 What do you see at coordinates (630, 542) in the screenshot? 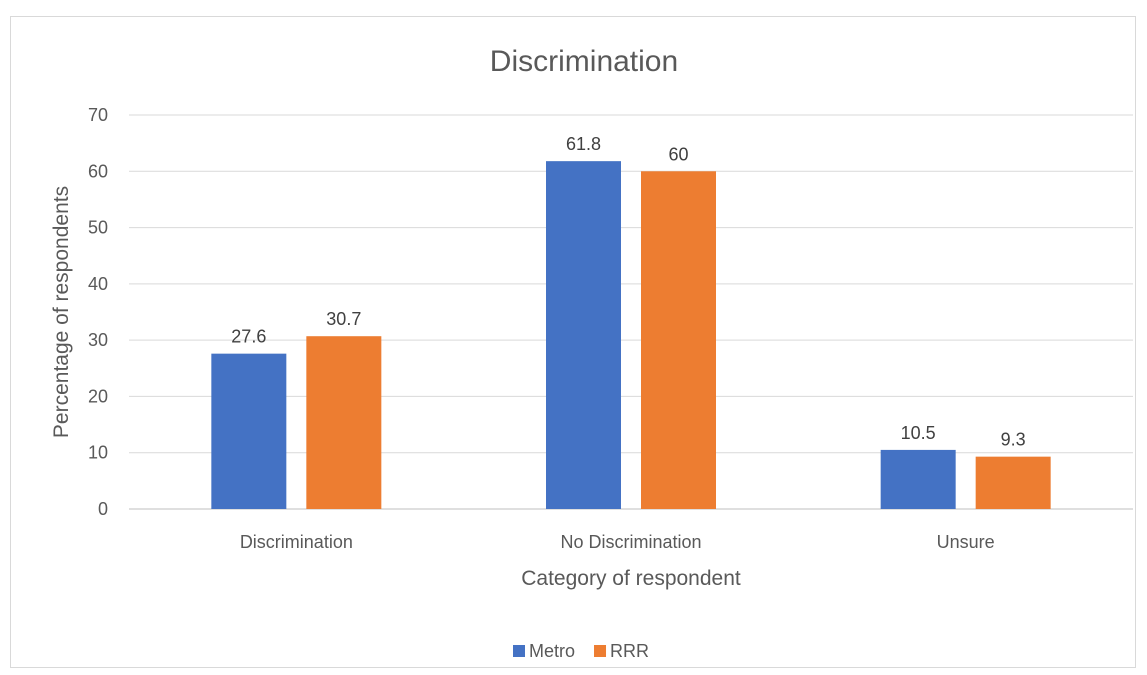
I see `x-tick-label: No Discrimination` at bounding box center [630, 542].